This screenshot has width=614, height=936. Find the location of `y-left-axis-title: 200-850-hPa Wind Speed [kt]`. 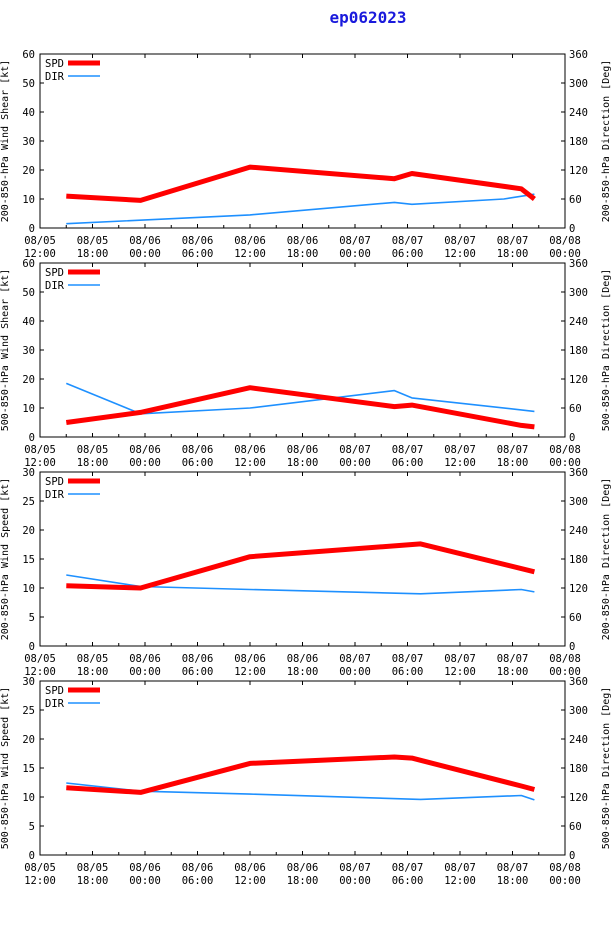

y-left-axis-title: 200-850-hPa Wind Speed [kt] is located at coordinates (5, 559).